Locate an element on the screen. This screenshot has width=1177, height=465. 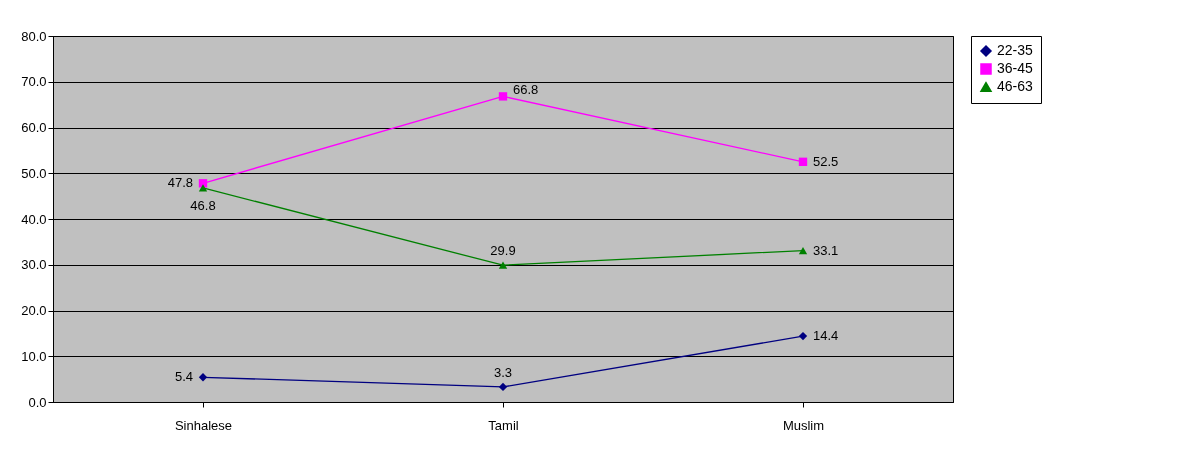
legend-label: 22-35 is located at coordinates (1015, 50).